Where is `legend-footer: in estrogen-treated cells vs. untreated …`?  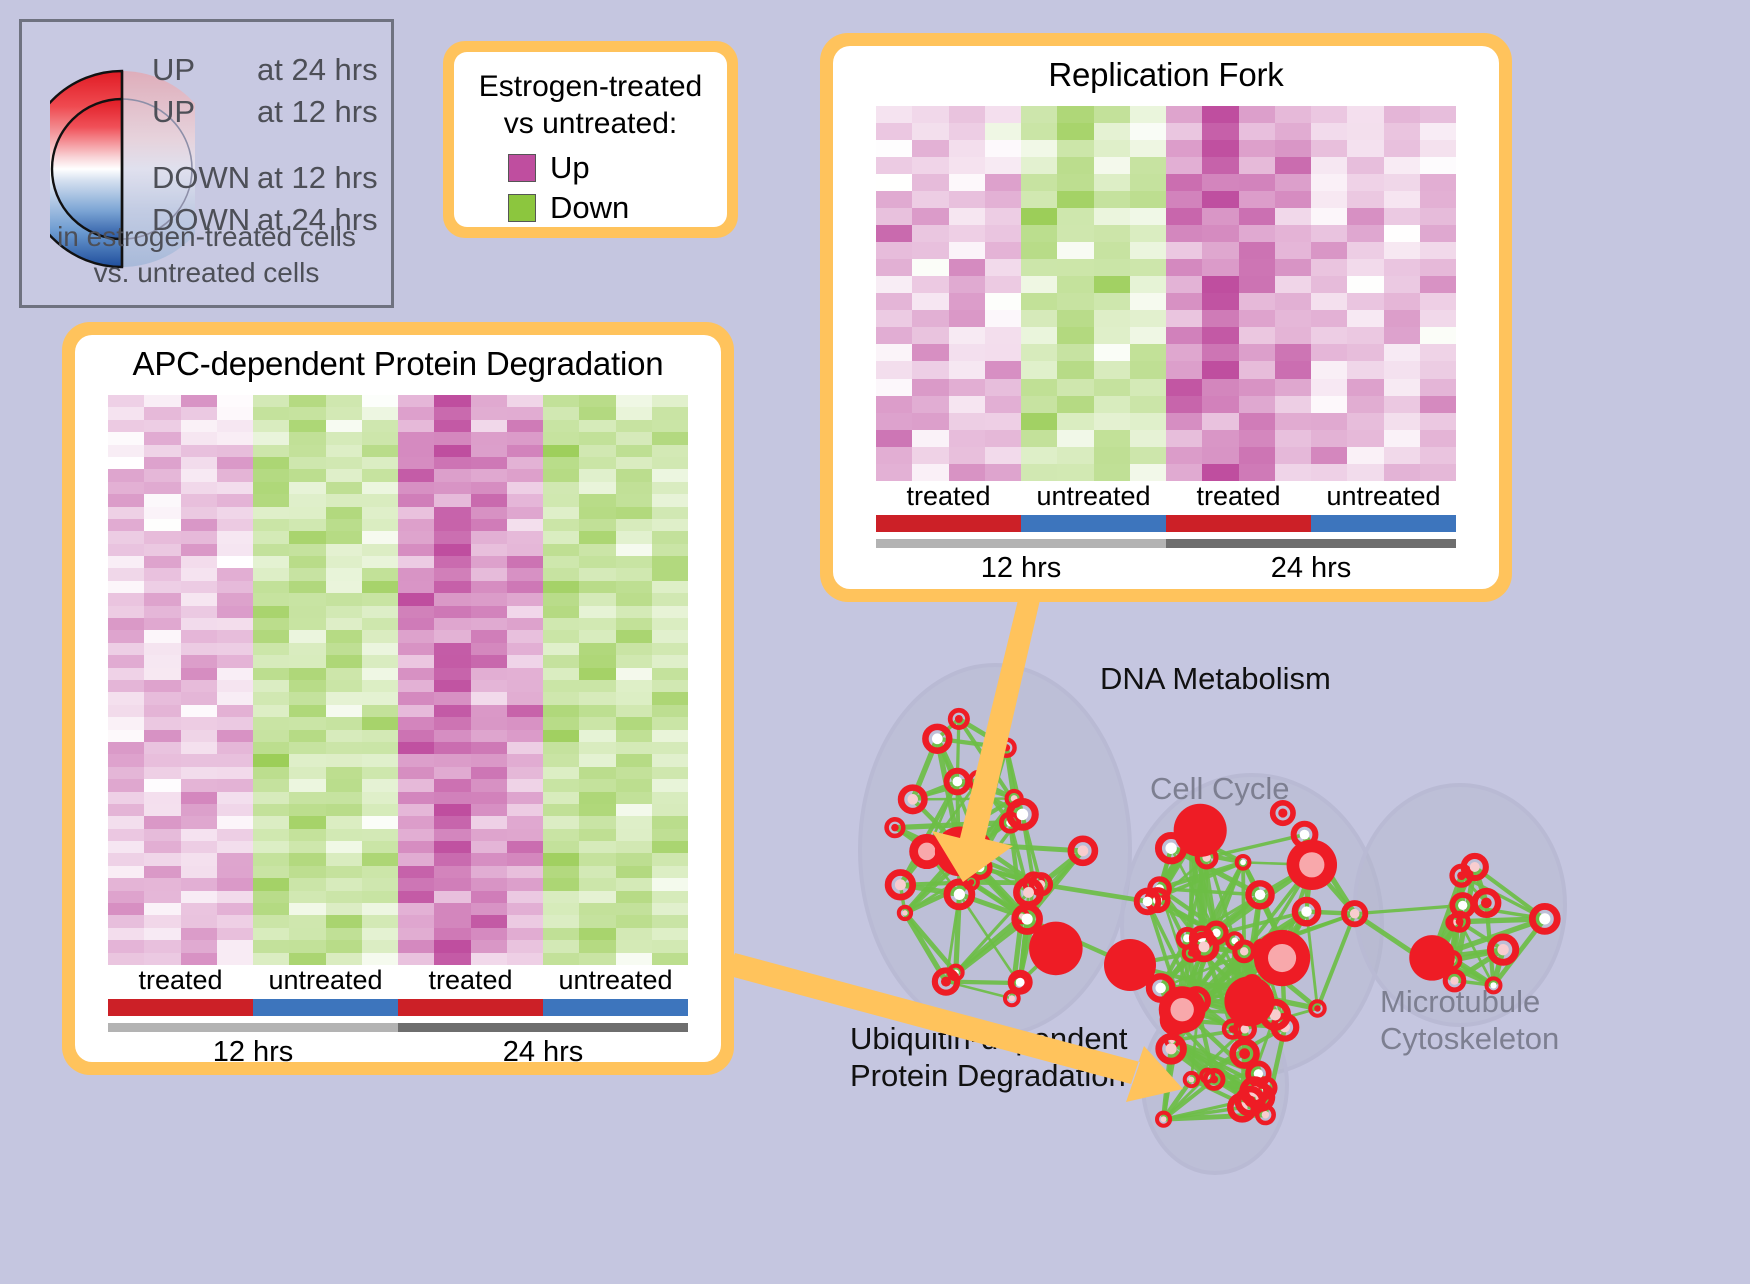
legend-footer: in estrogen-treated cells vs. untreated … is located at coordinates (206, 255).